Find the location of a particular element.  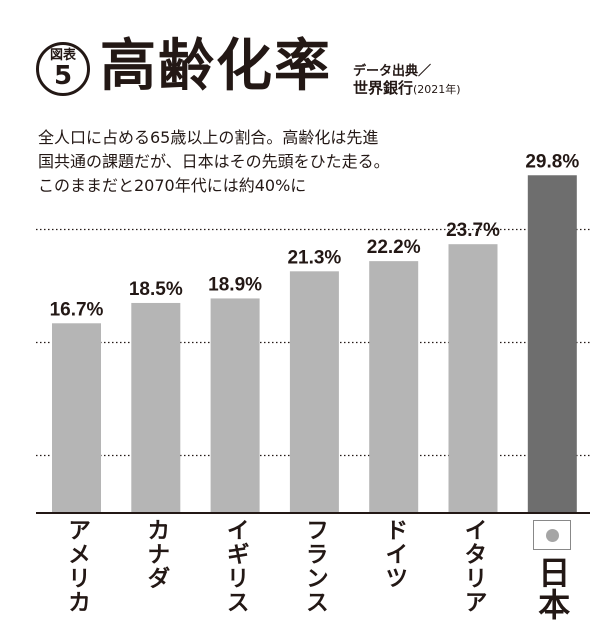

x-tick-label: ドイツ is located at coordinates (393, 554).